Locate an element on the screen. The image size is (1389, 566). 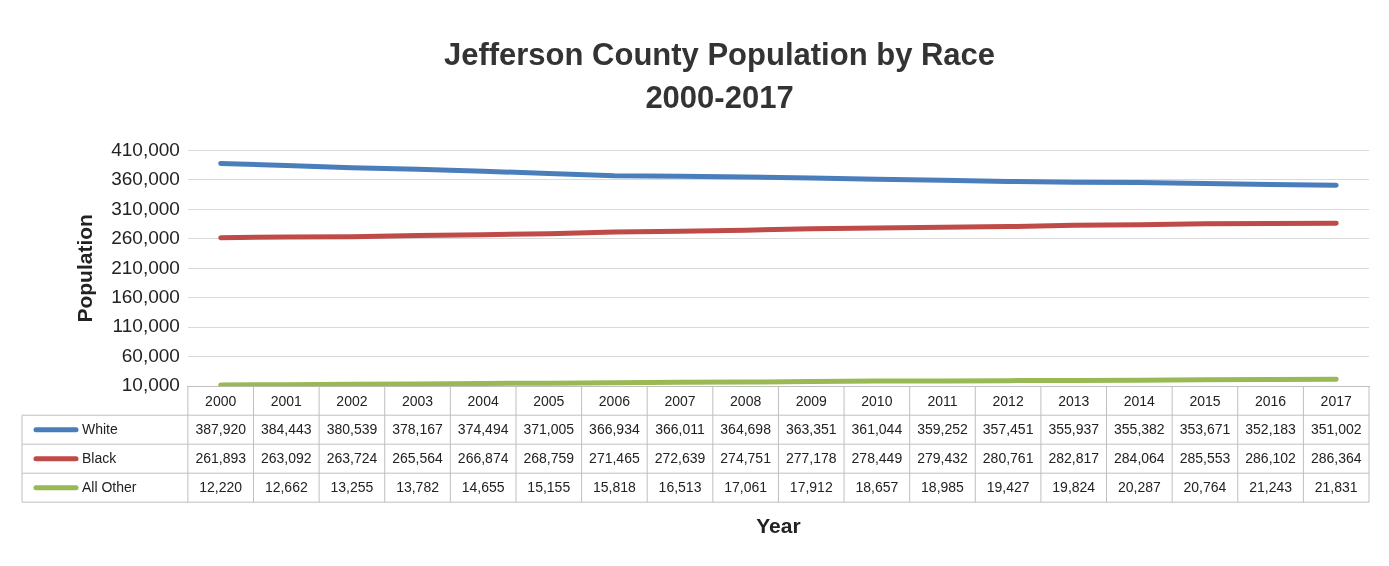
data-label: 20,764 is located at coordinates (1205, 486).